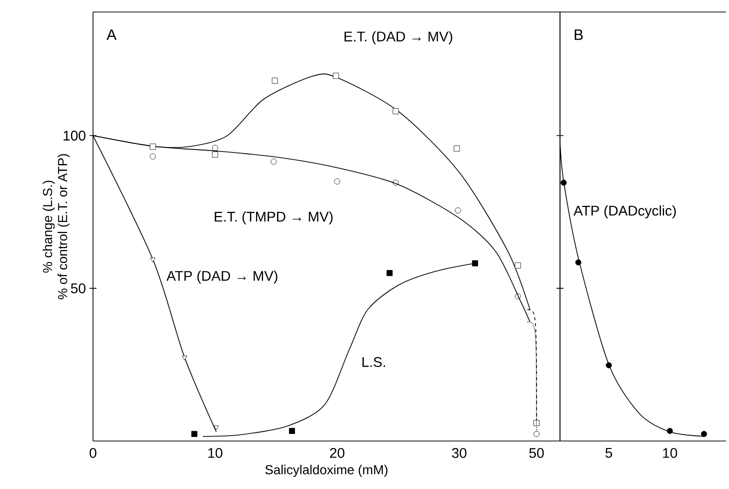  I want to click on y-axis-title: % change (L.S.), so click(48, 226).